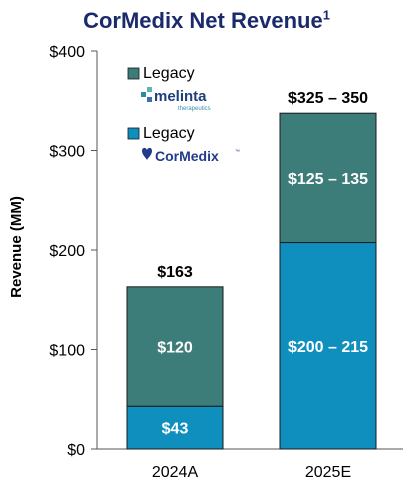 This screenshot has width=413, height=487. I want to click on chart-title: CorMedix Net Revenue1, so click(206, 21).